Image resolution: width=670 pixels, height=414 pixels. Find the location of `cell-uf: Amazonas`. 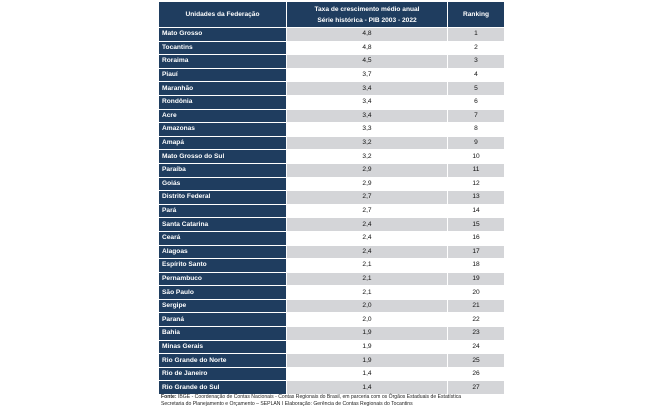

cell-uf: Amazonas is located at coordinates (222, 129).